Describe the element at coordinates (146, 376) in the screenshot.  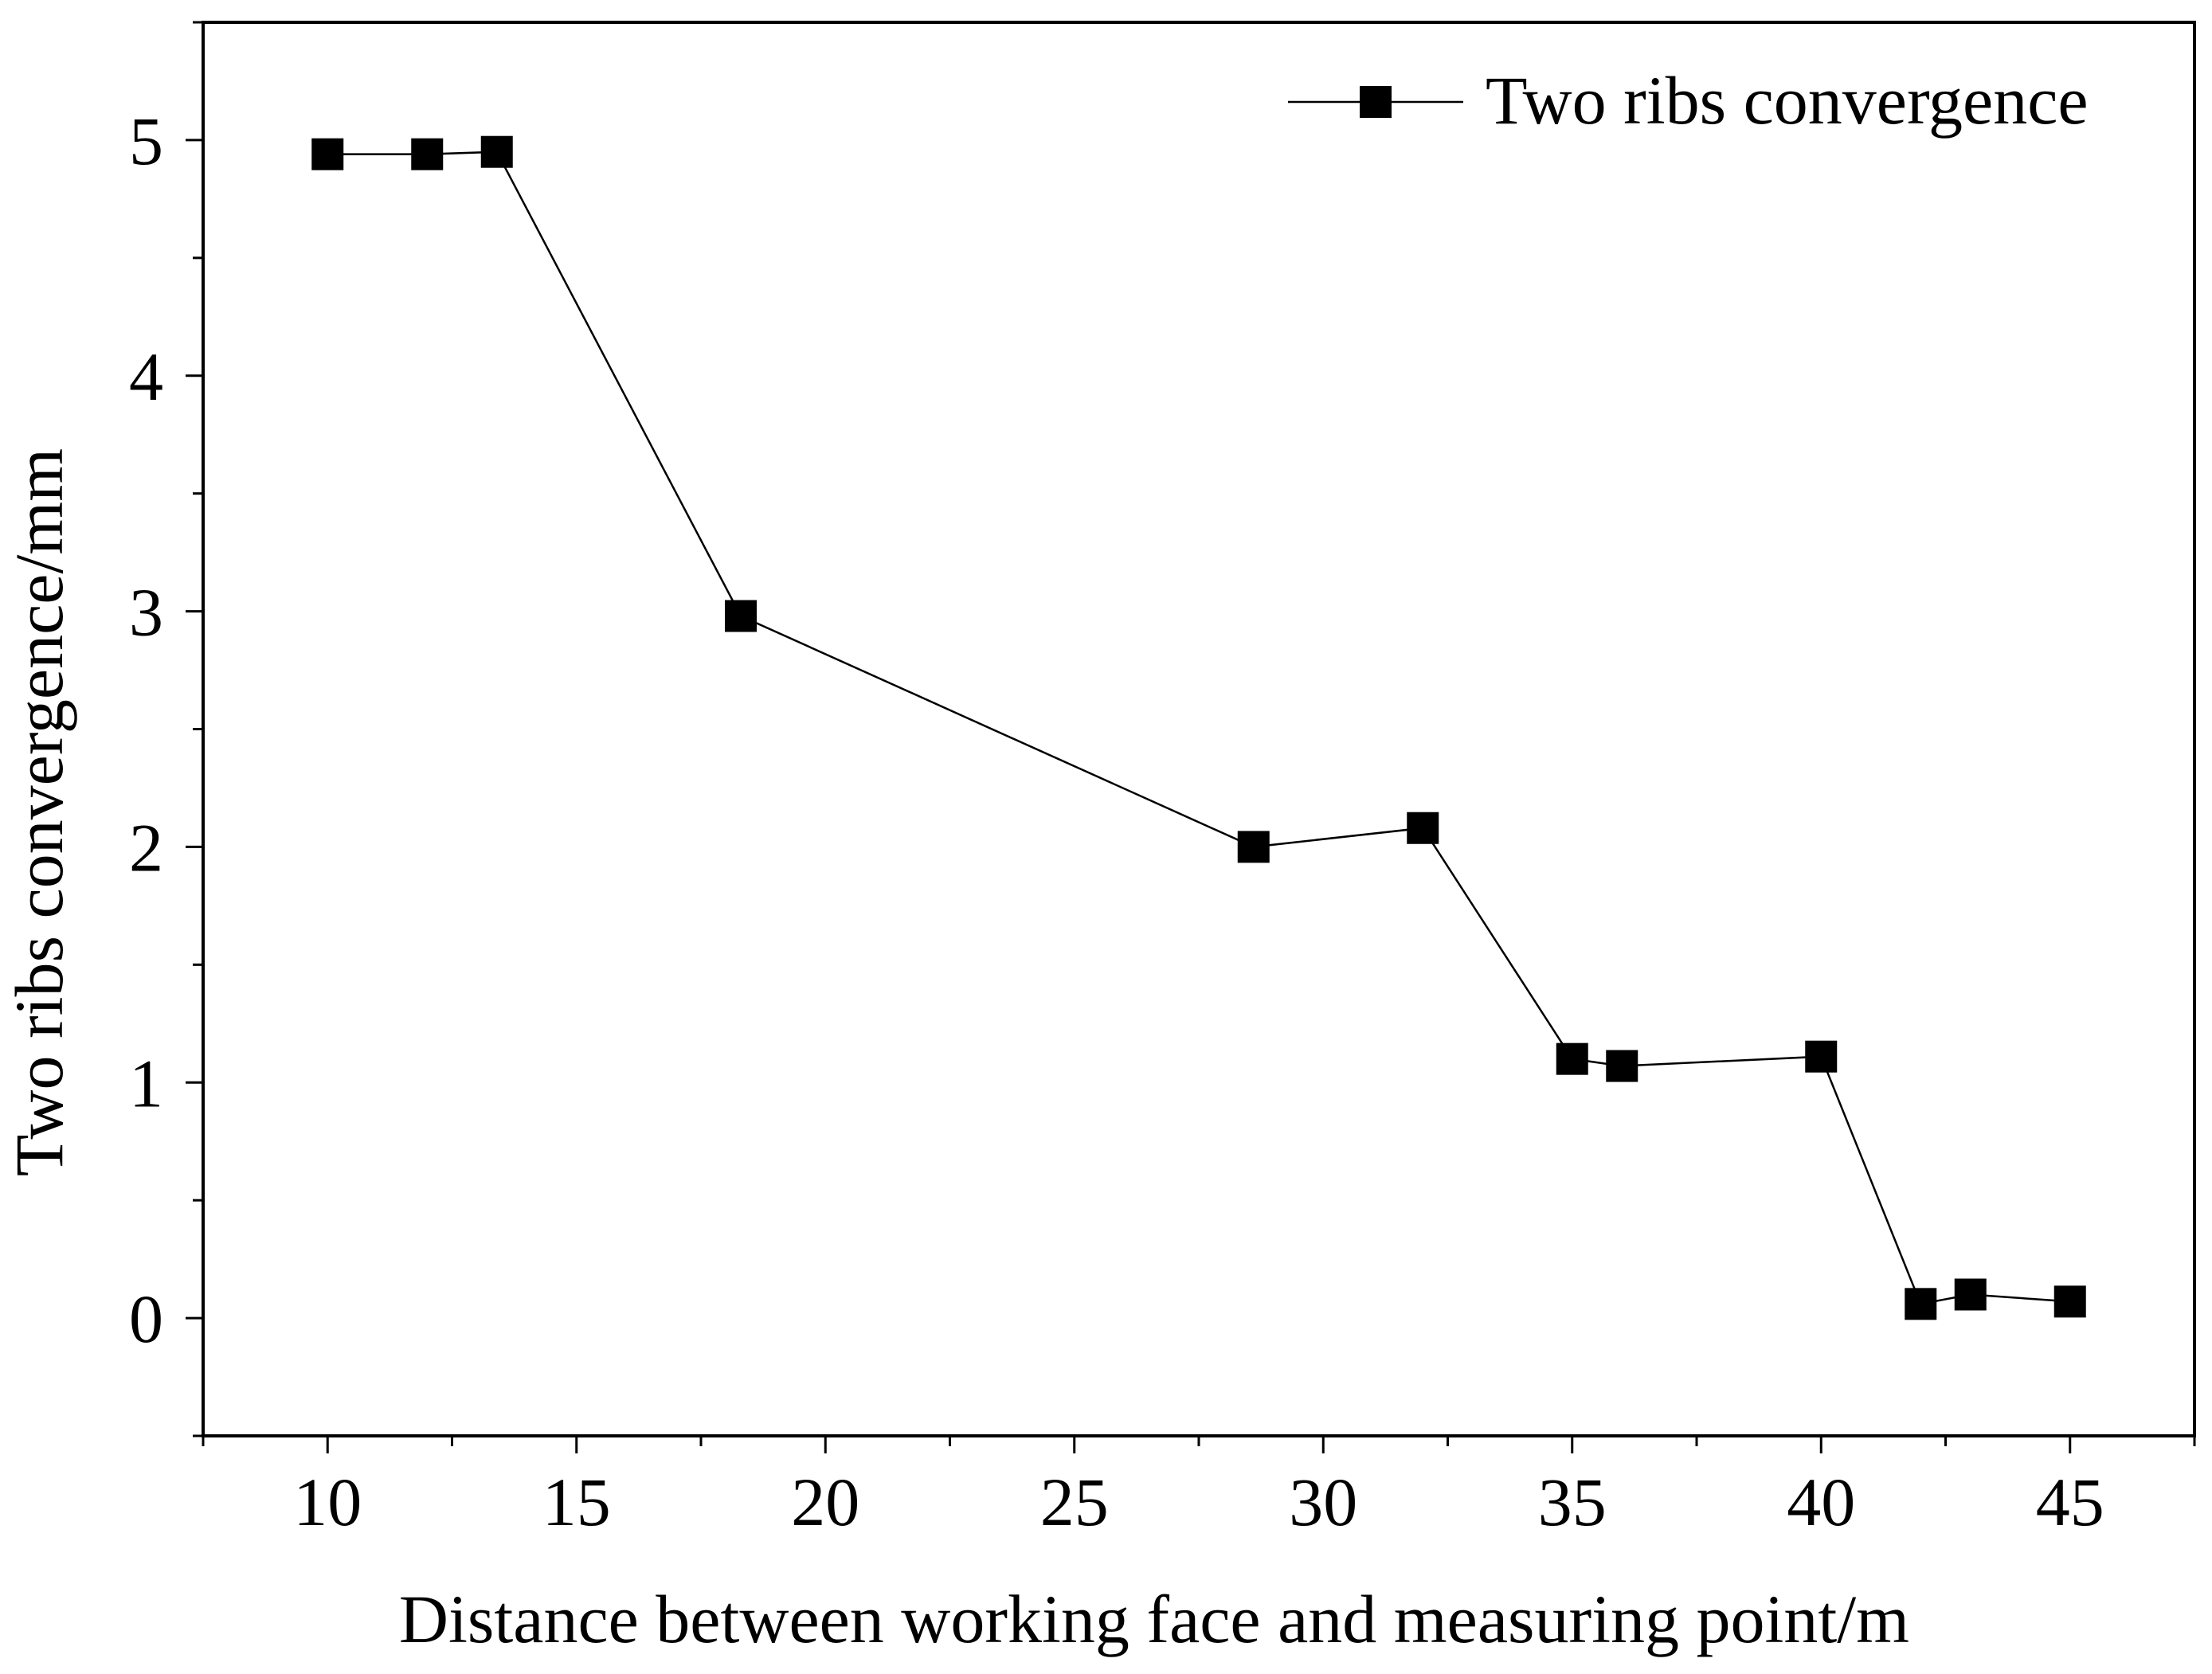
I see `y-tick-label: 4` at that location.